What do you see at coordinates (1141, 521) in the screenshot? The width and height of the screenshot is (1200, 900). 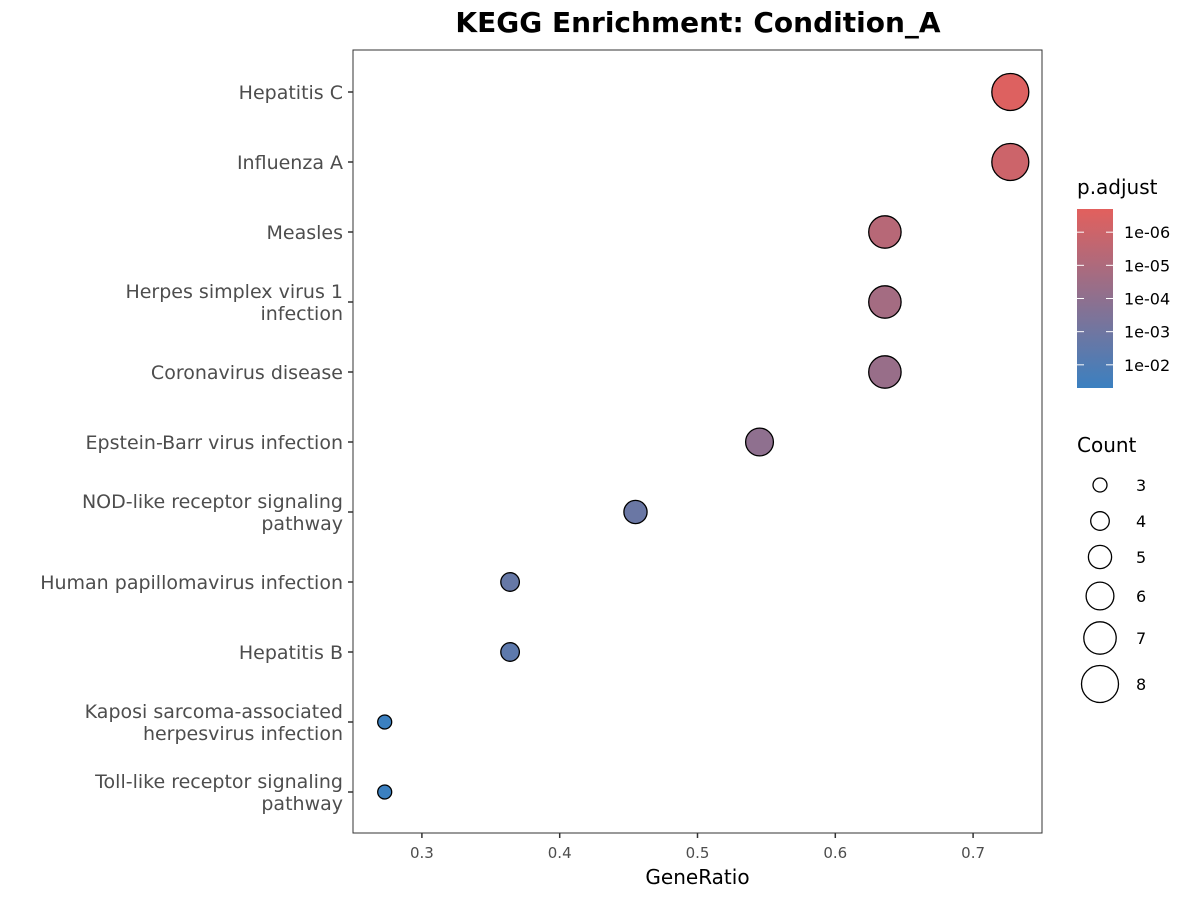 I see `size-legend-label: 4` at bounding box center [1141, 521].